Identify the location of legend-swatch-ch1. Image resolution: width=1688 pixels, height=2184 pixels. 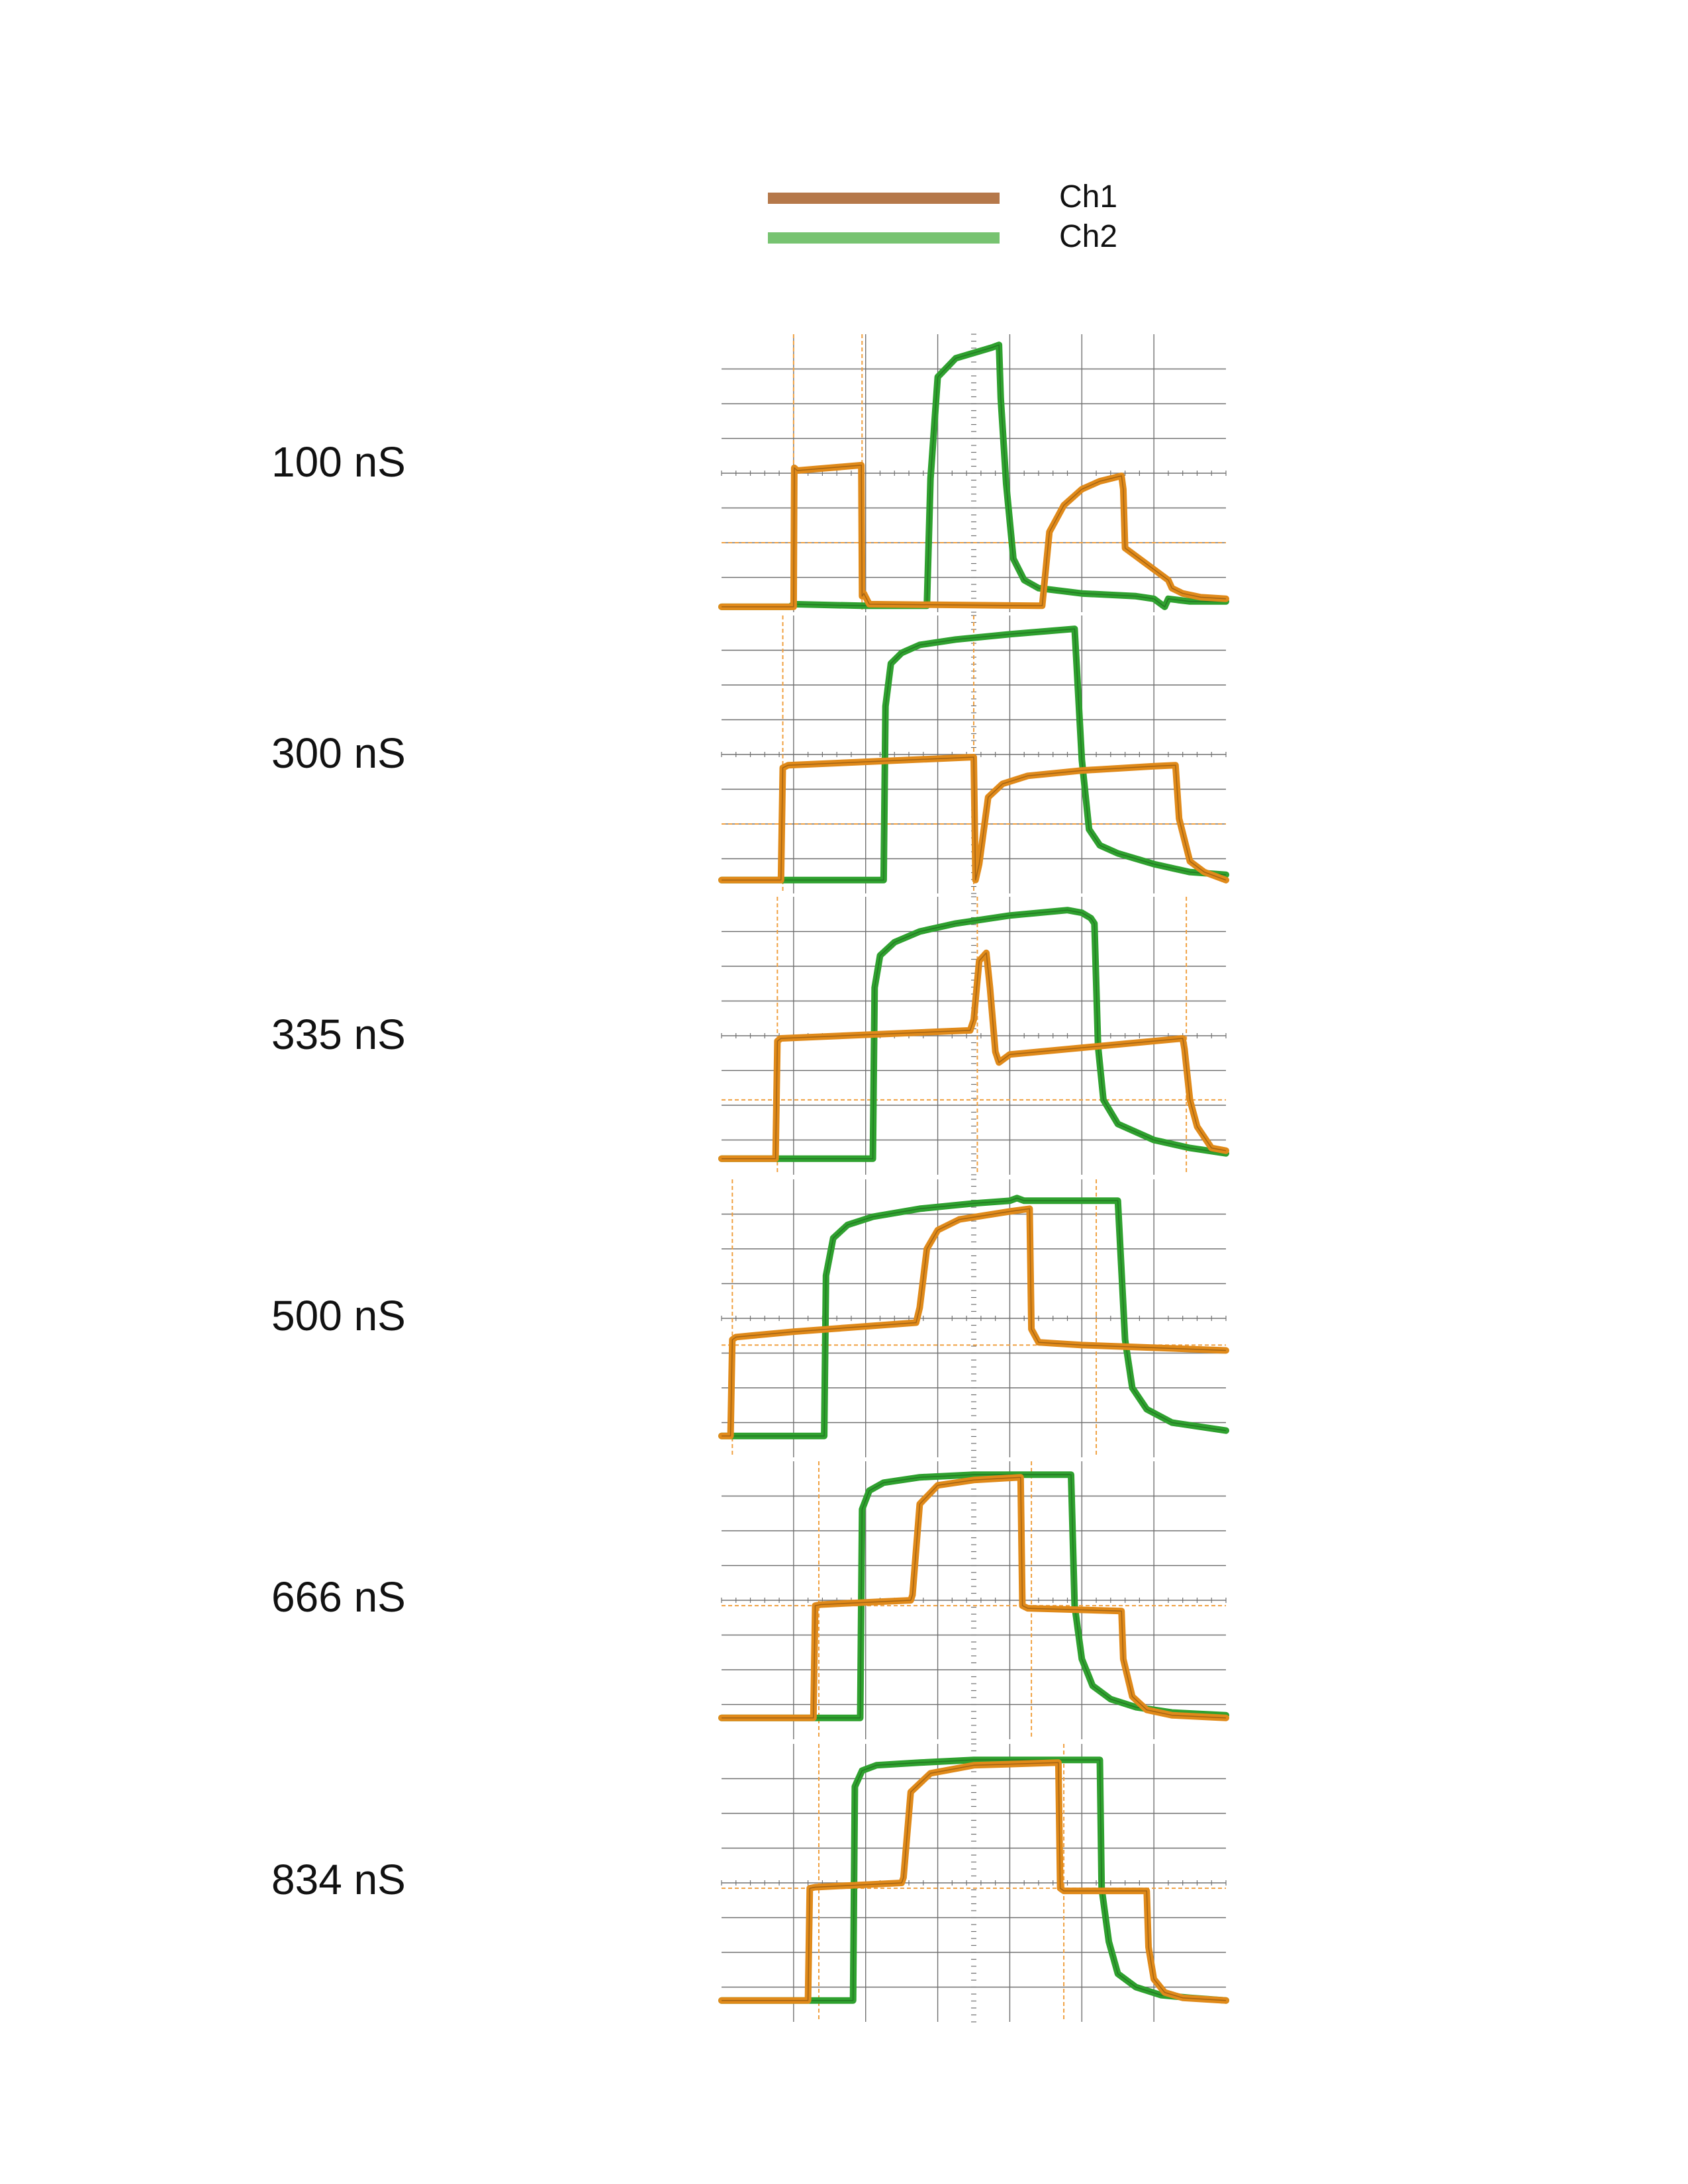
(884, 198).